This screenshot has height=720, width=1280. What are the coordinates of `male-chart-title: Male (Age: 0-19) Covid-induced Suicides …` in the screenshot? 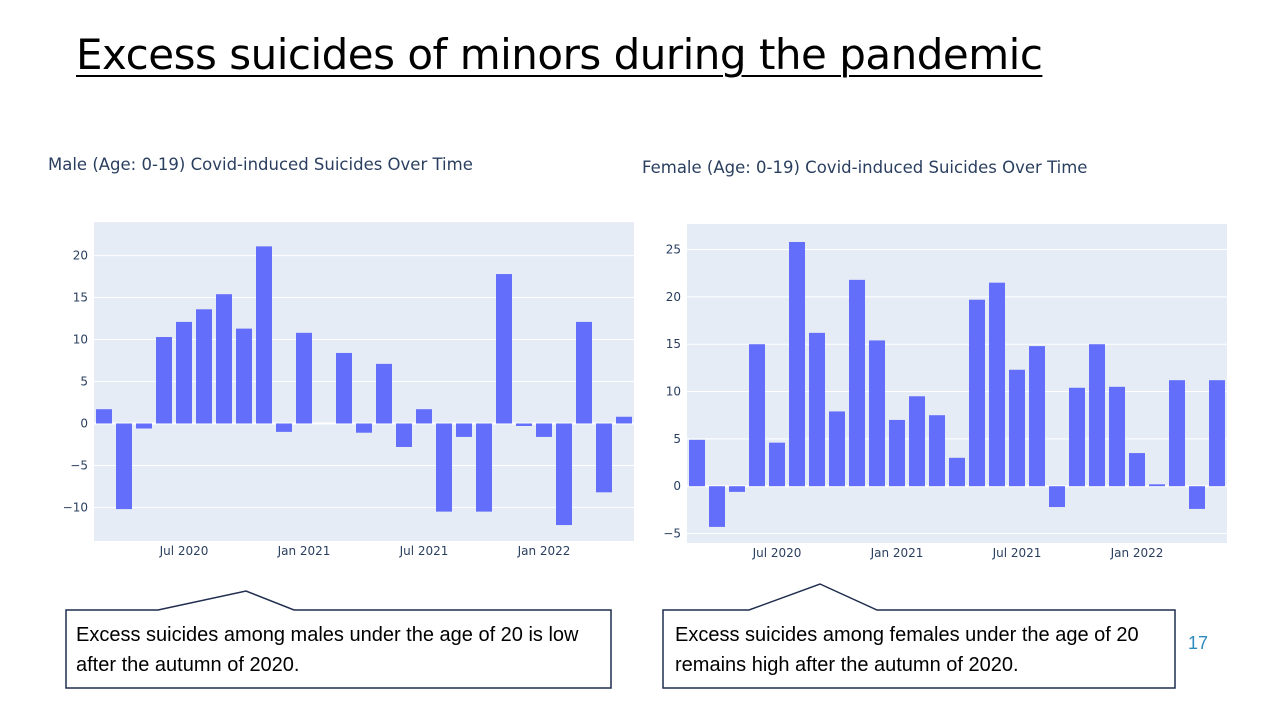 It's located at (260, 164).